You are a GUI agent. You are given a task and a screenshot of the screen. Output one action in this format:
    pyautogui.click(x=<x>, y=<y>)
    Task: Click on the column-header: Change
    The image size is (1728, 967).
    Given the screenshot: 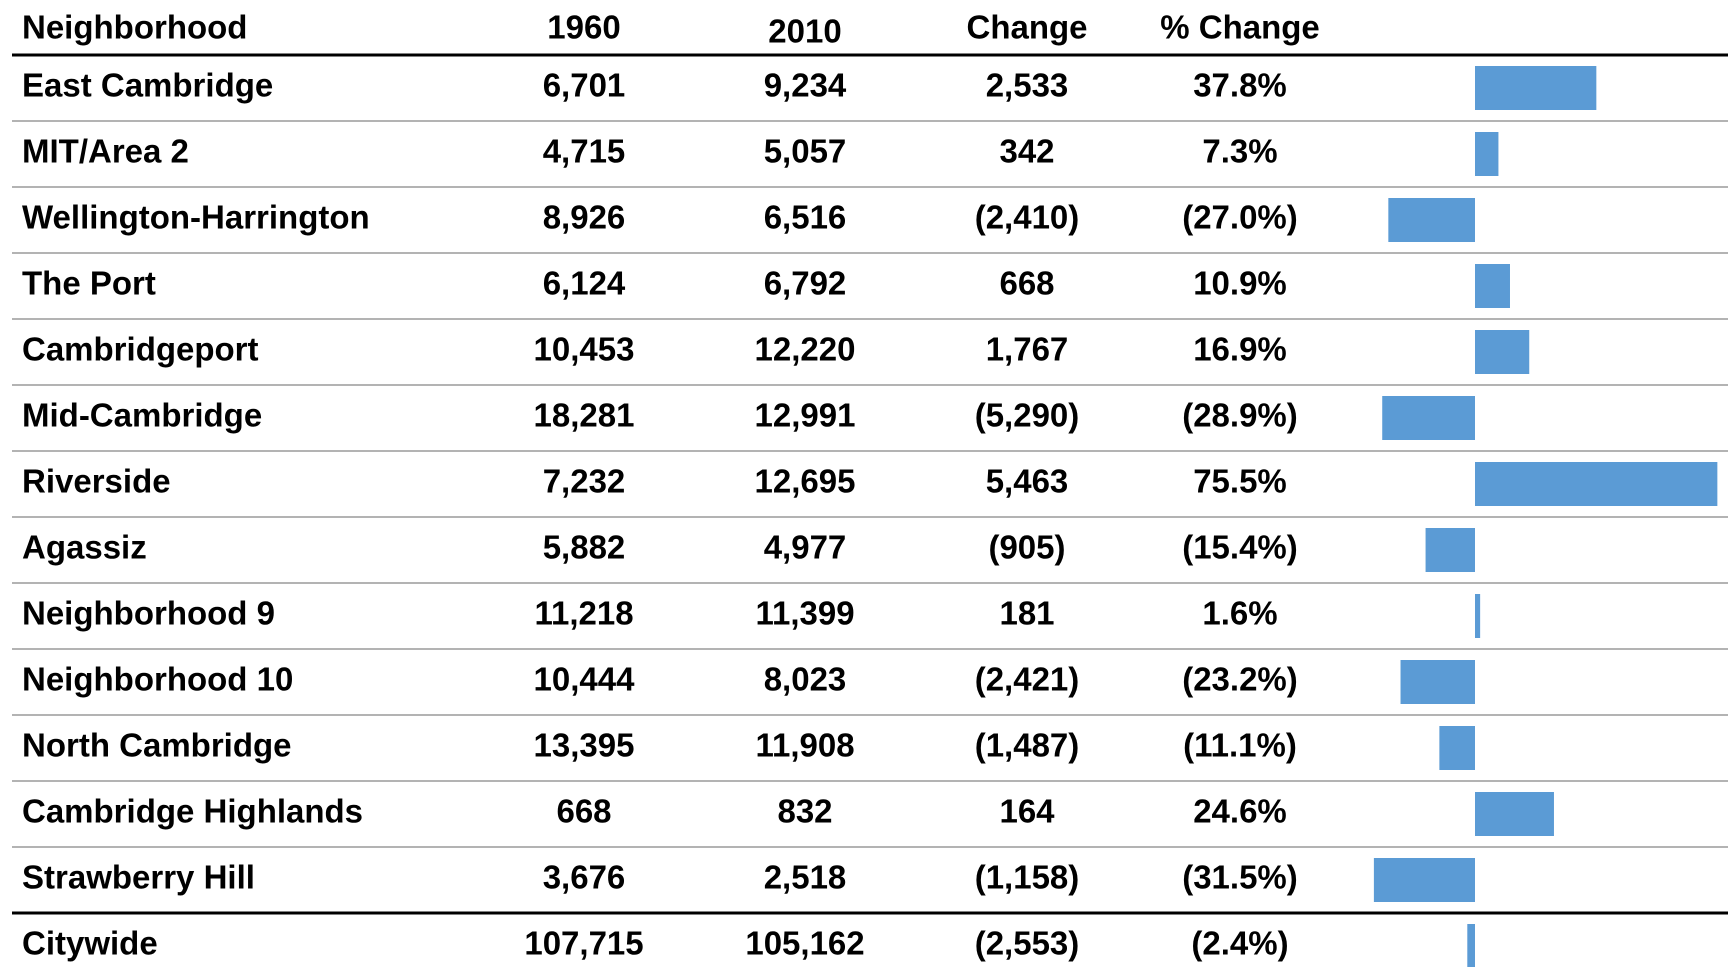 What is the action you would take?
    pyautogui.click(x=1026, y=27)
    